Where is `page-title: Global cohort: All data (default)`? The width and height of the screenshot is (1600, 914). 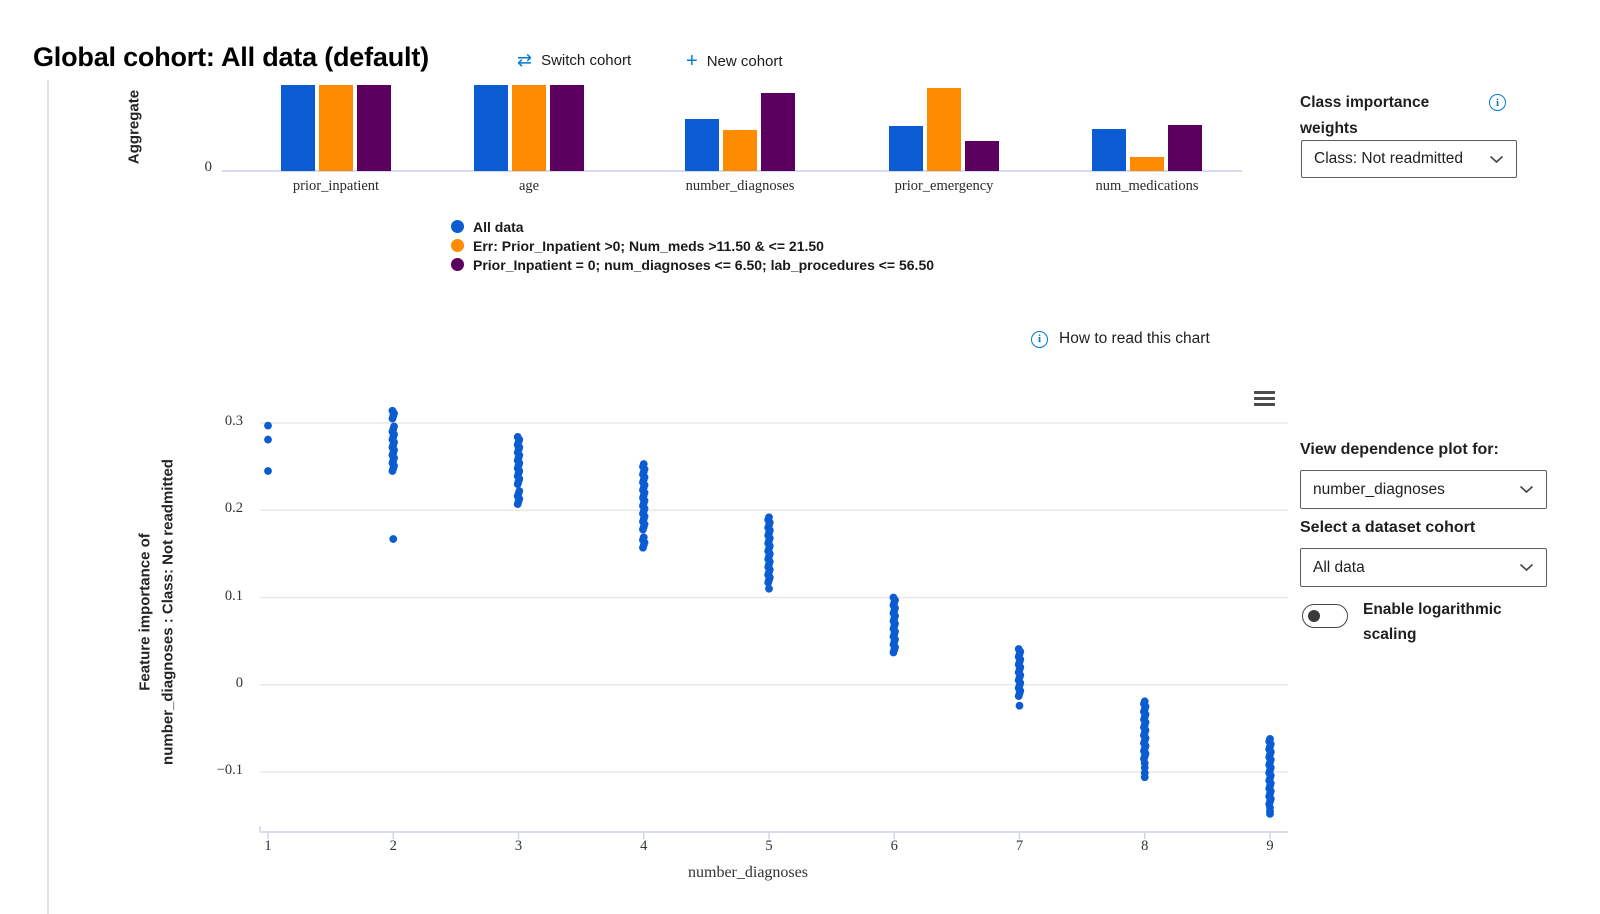
page-title: Global cohort: All data (default) is located at coordinates (231, 57).